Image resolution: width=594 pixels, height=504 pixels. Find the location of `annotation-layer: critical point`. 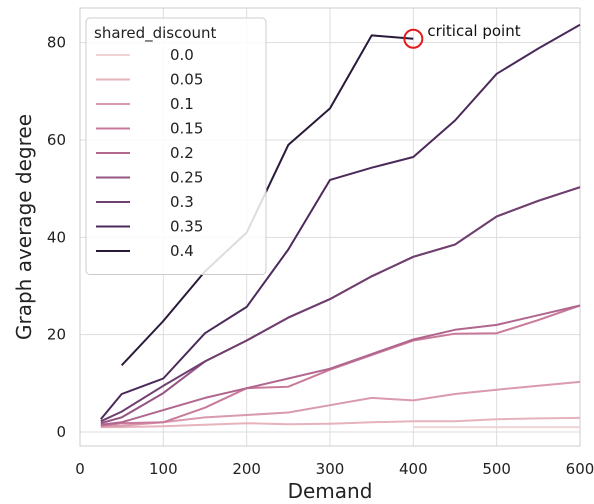

annotation-layer: critical point is located at coordinates (462, 35).